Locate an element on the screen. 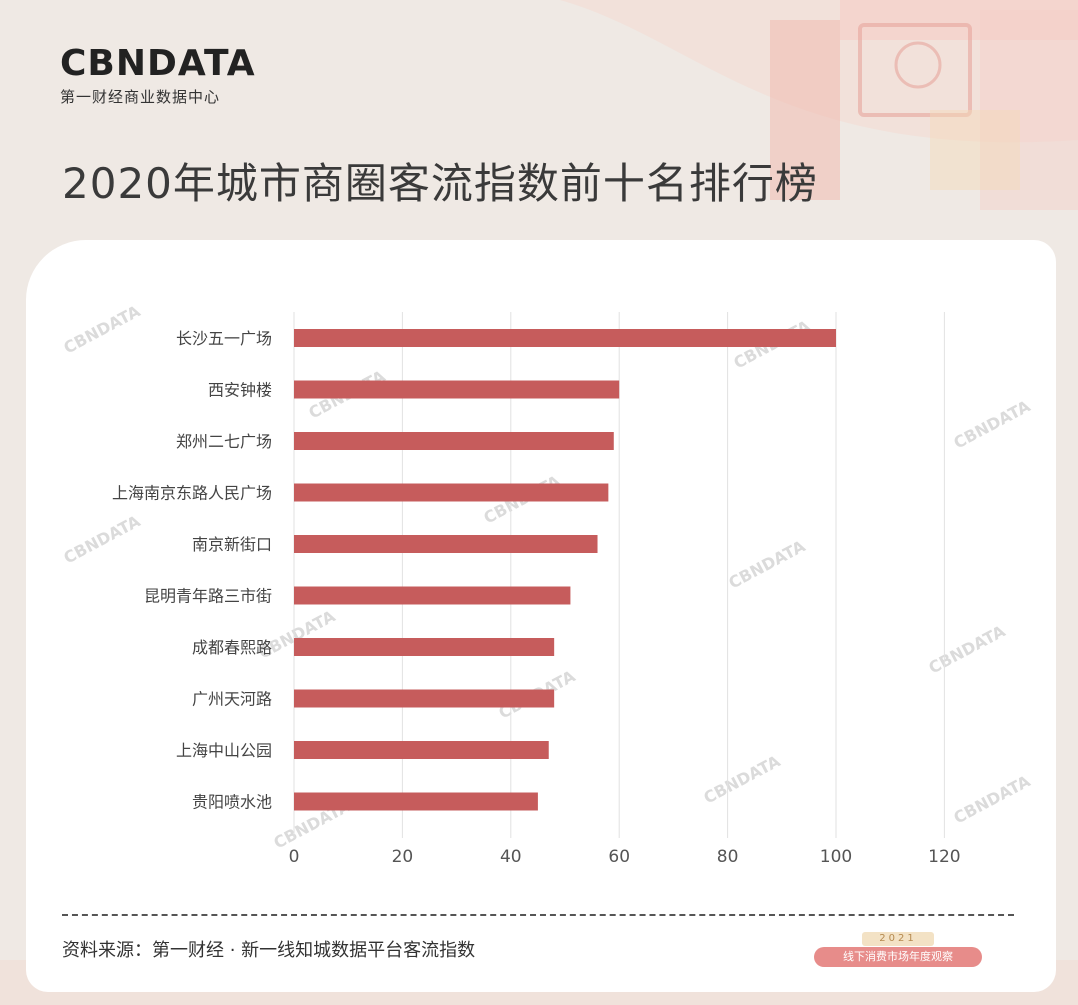 This screenshot has width=1078, height=1005. category-label: 广州天河路 is located at coordinates (232, 699).